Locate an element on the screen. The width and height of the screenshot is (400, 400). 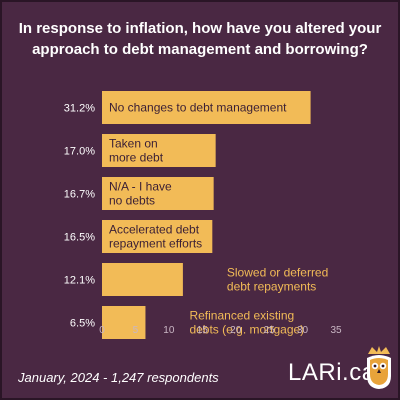
x-tick-5: 25 is located at coordinates (270, 330).